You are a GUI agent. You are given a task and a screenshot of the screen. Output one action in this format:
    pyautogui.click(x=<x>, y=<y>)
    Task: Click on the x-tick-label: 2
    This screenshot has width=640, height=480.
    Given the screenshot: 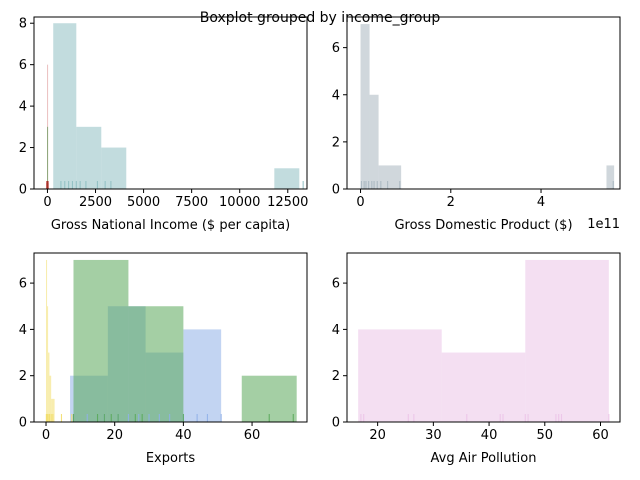 What is the action you would take?
    pyautogui.click(x=451, y=202)
    